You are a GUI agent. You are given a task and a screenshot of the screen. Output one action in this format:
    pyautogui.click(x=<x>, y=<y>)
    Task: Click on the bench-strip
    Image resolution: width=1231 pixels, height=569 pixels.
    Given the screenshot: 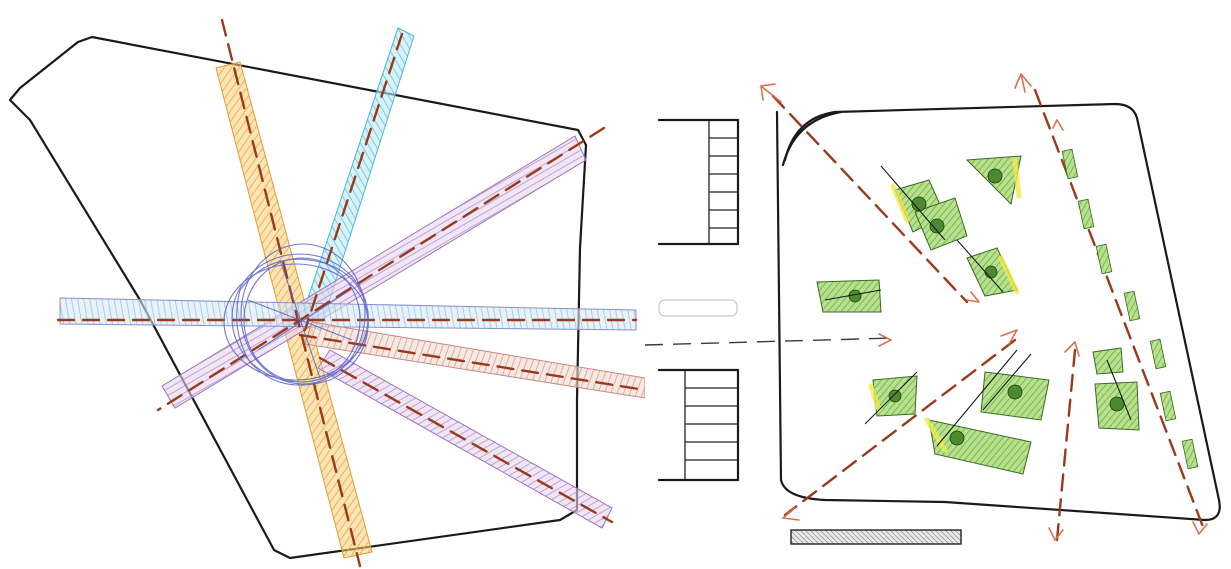 What is the action you would take?
    pyautogui.click(x=698, y=308)
    